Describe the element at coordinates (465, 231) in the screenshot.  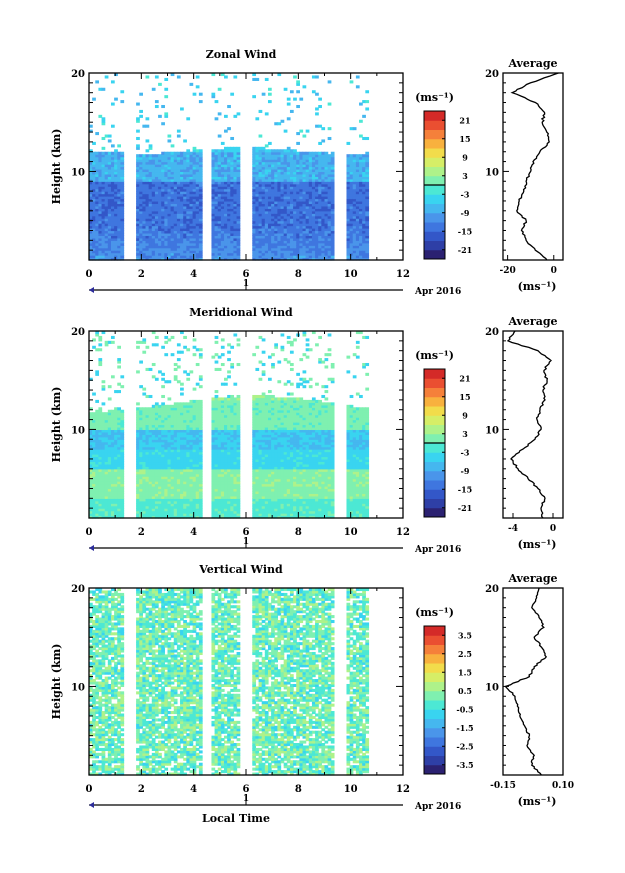
I see `zonal-colorbar-tick: -15` at that location.